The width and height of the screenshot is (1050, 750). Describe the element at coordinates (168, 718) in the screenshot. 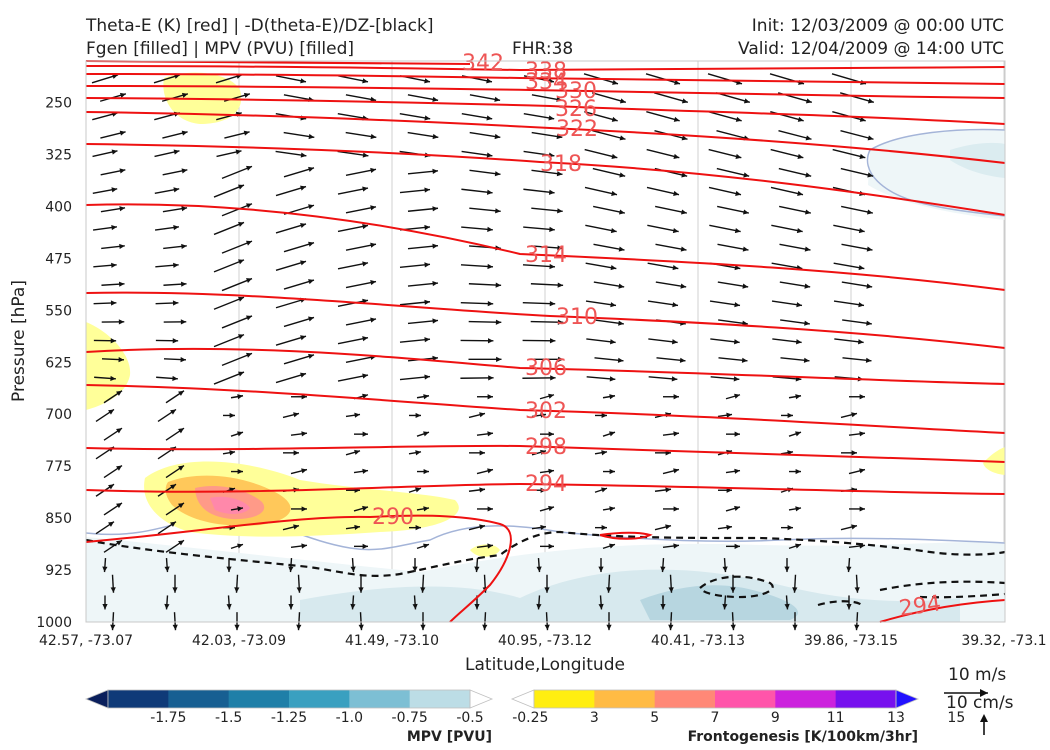

I see `colorbar-tick-label: -1.75` at that location.